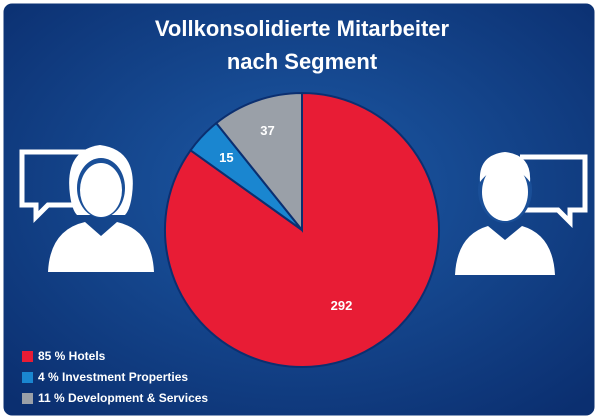 The height and width of the screenshot is (419, 598). Describe the element at coordinates (342, 305) in the screenshot. I see `data-label: 292` at that location.